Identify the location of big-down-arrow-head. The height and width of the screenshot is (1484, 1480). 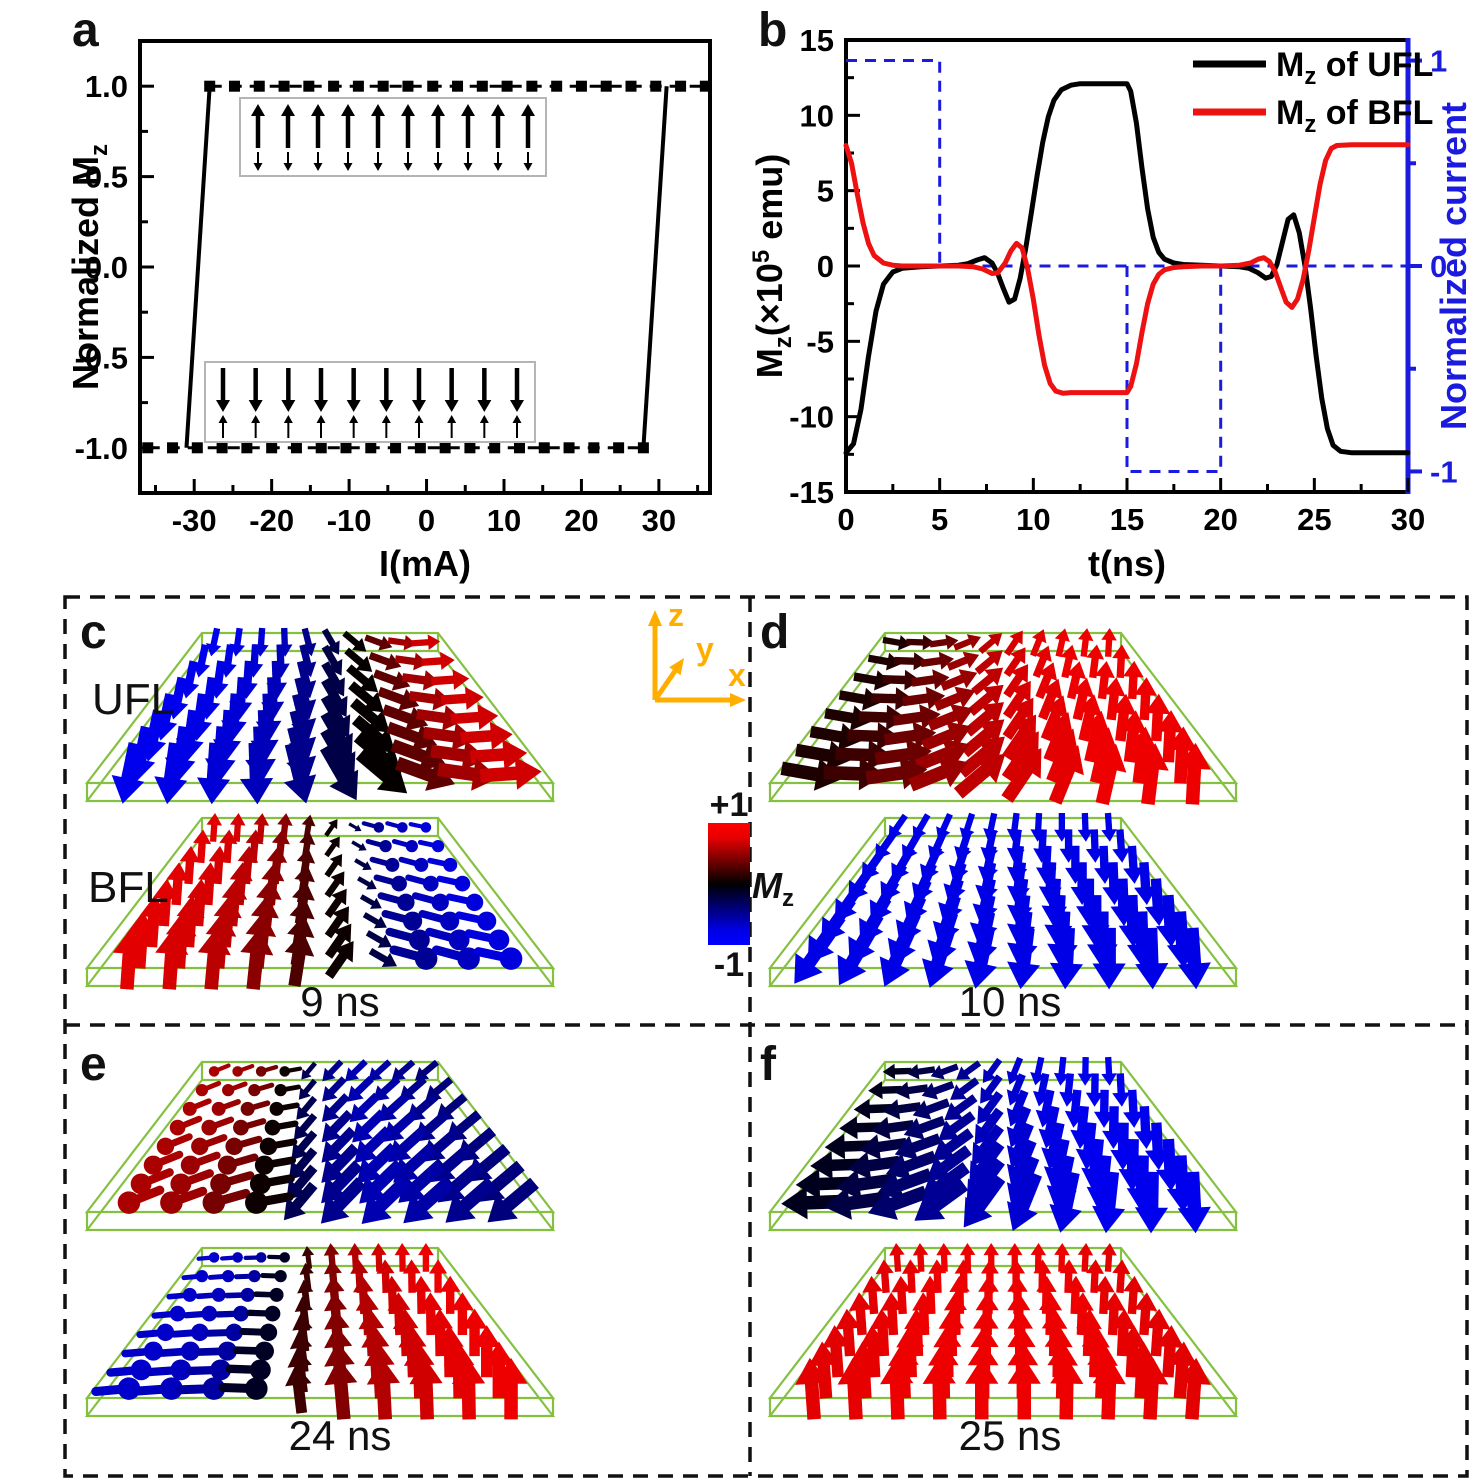
(223, 406).